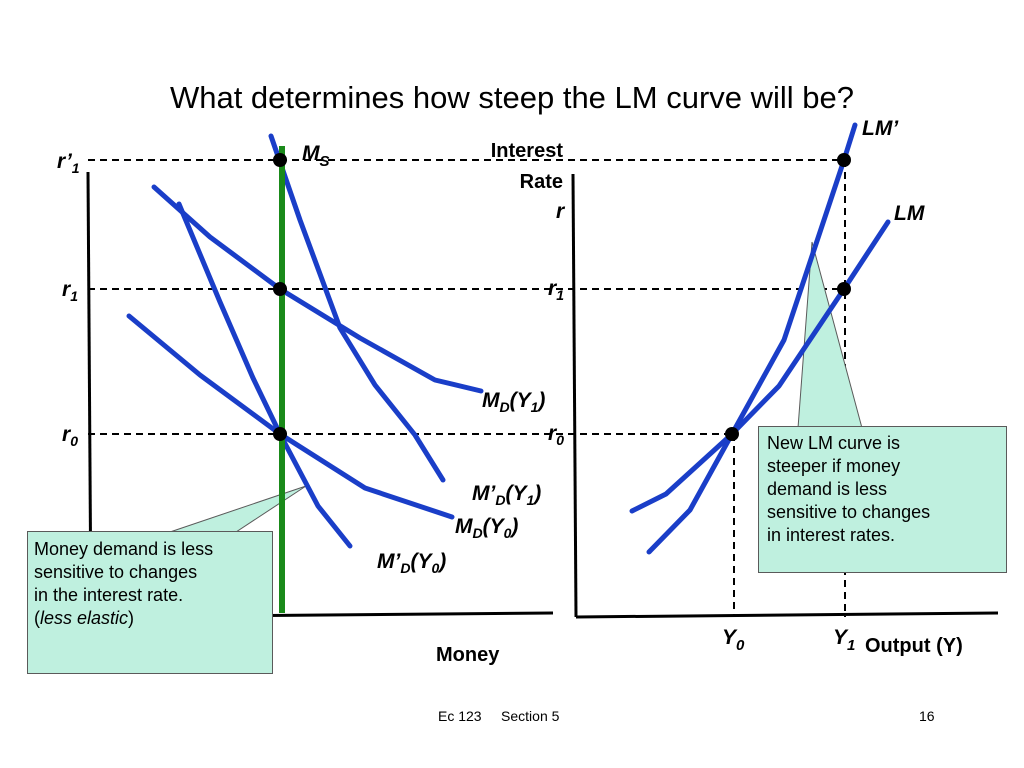 This screenshot has height=768, width=1024. Describe the element at coordinates (831, 535) in the screenshot. I see `right-callout-line5: in interest rates.` at that location.